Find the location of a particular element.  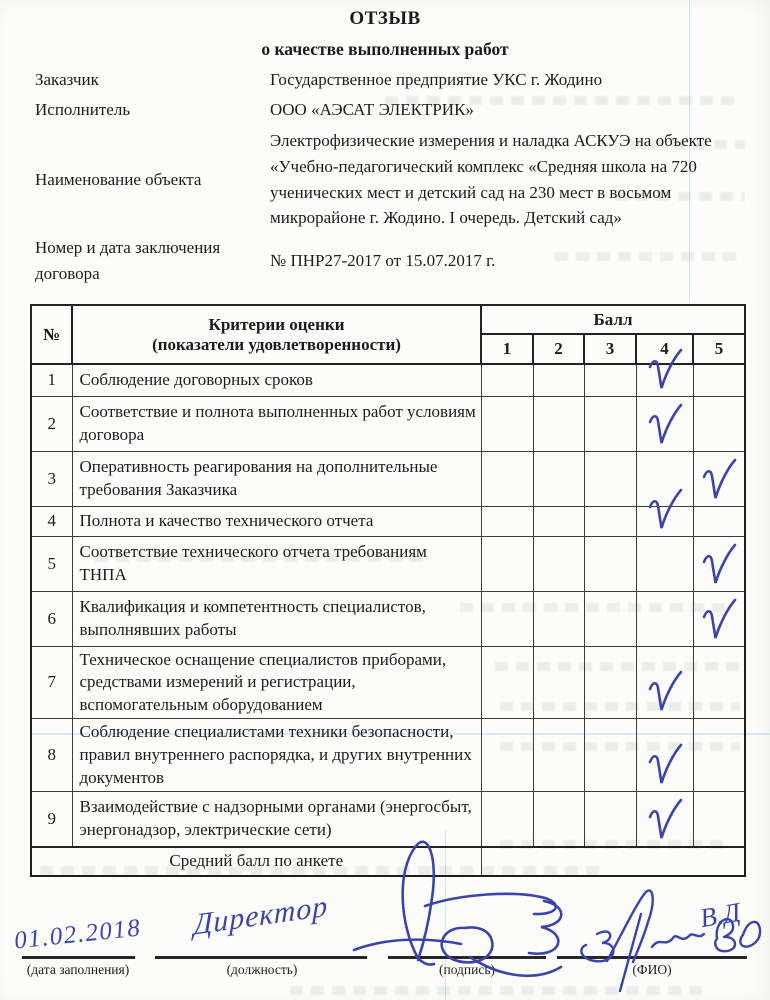

field-label: Номер и дата заключения договора is located at coordinates (128, 260).